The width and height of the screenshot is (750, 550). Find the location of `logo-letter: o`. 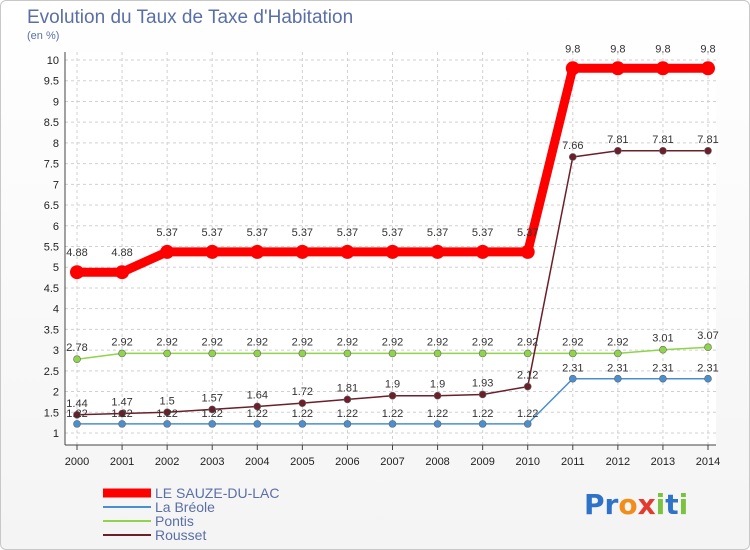

logo-letter: o is located at coordinates (628, 504).